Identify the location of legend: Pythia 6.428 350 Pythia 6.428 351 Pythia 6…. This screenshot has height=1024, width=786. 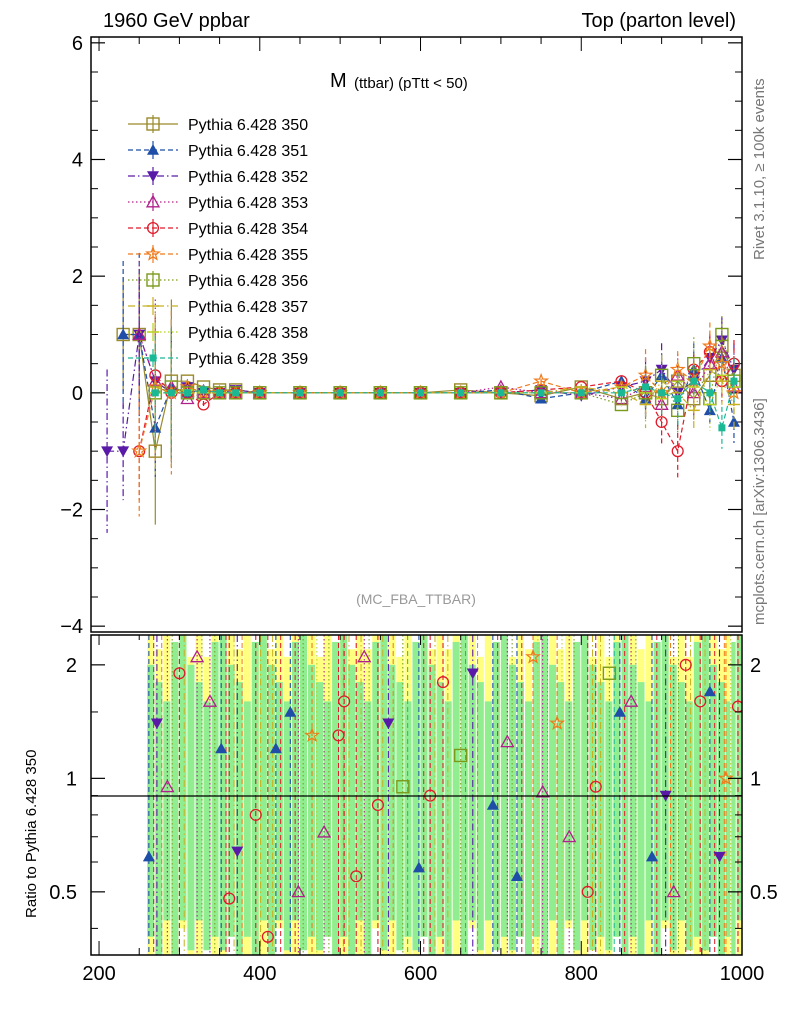
(218, 241).